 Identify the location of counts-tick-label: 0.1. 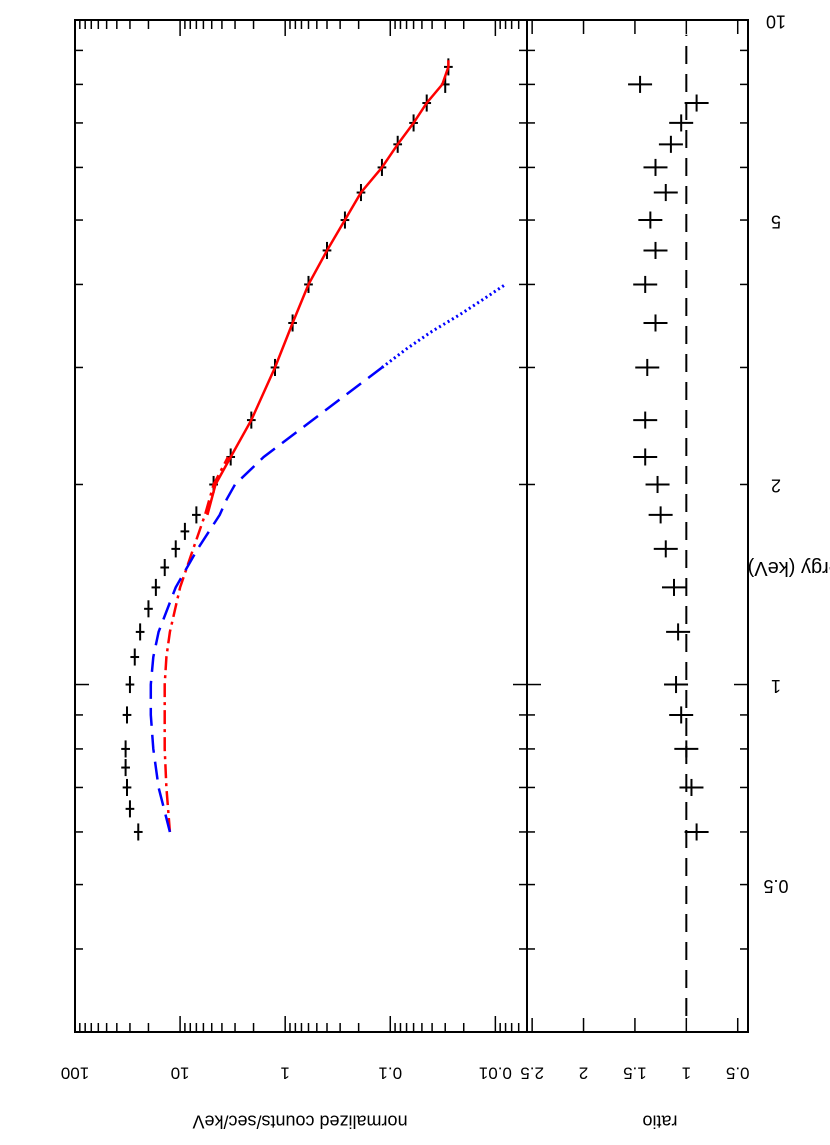
(390, 1073).